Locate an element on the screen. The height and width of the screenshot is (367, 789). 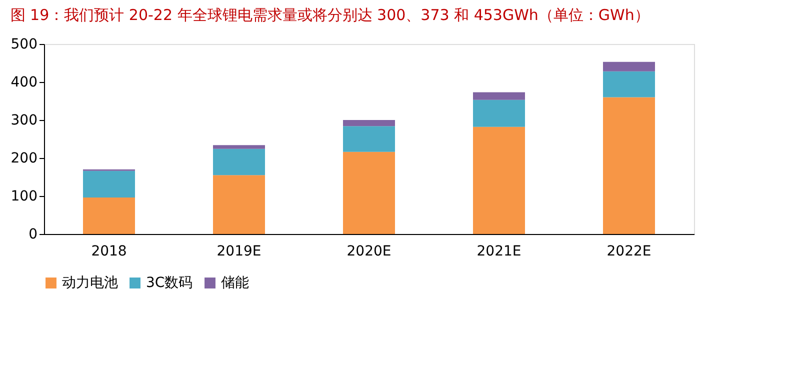
y-tick-label: 500 is located at coordinates (24, 44).